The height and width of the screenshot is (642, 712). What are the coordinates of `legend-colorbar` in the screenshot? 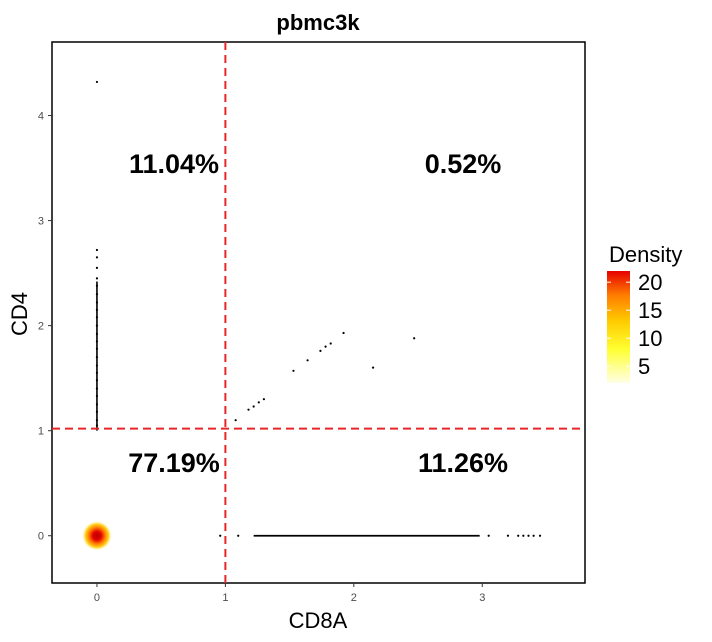 It's located at (618, 327).